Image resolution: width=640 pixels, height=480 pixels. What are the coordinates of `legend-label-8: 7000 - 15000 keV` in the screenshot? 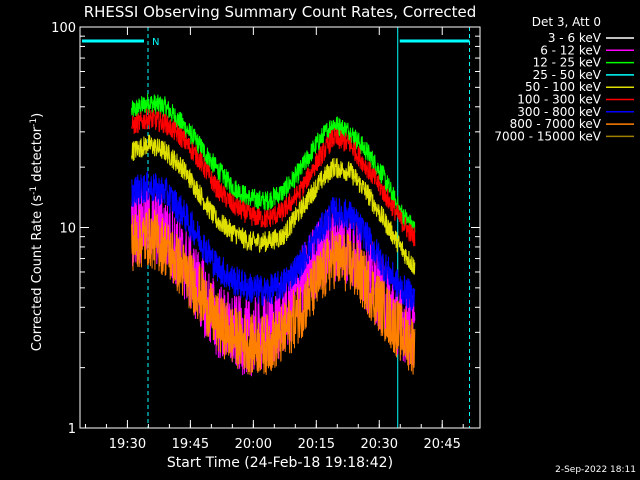 It's located at (547, 136).